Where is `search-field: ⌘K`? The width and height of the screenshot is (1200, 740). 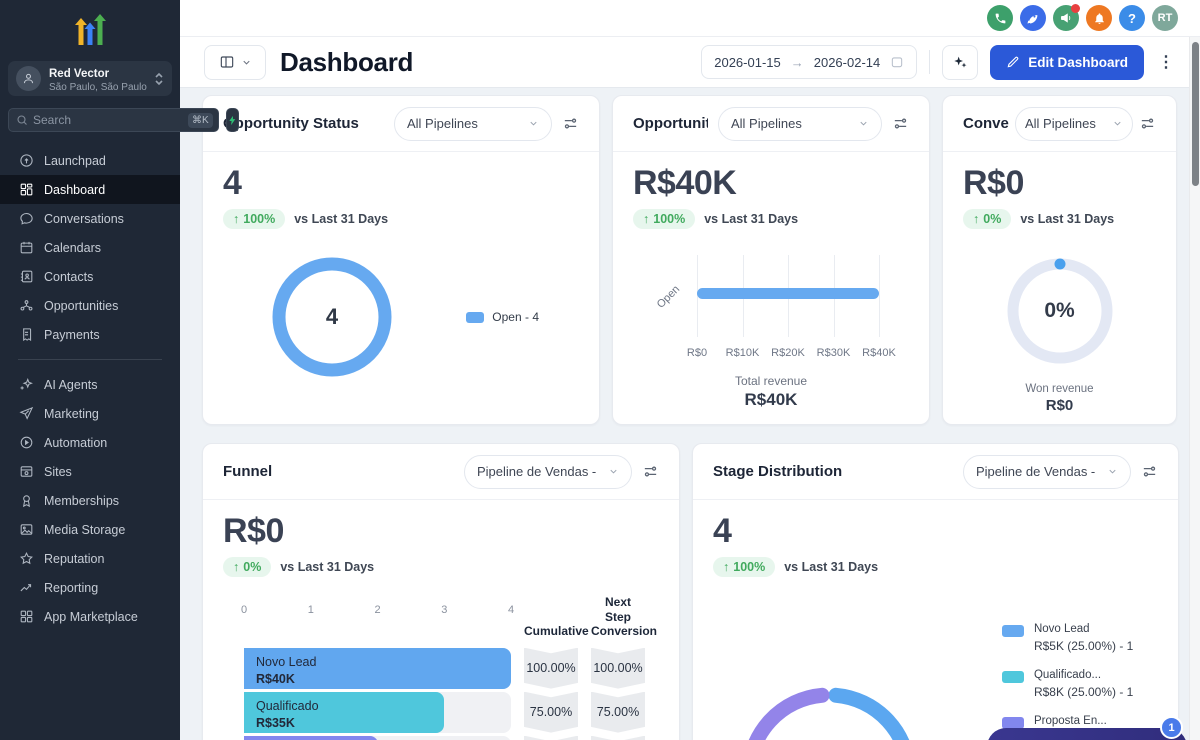
search-field: ⌘K is located at coordinates (113, 120).